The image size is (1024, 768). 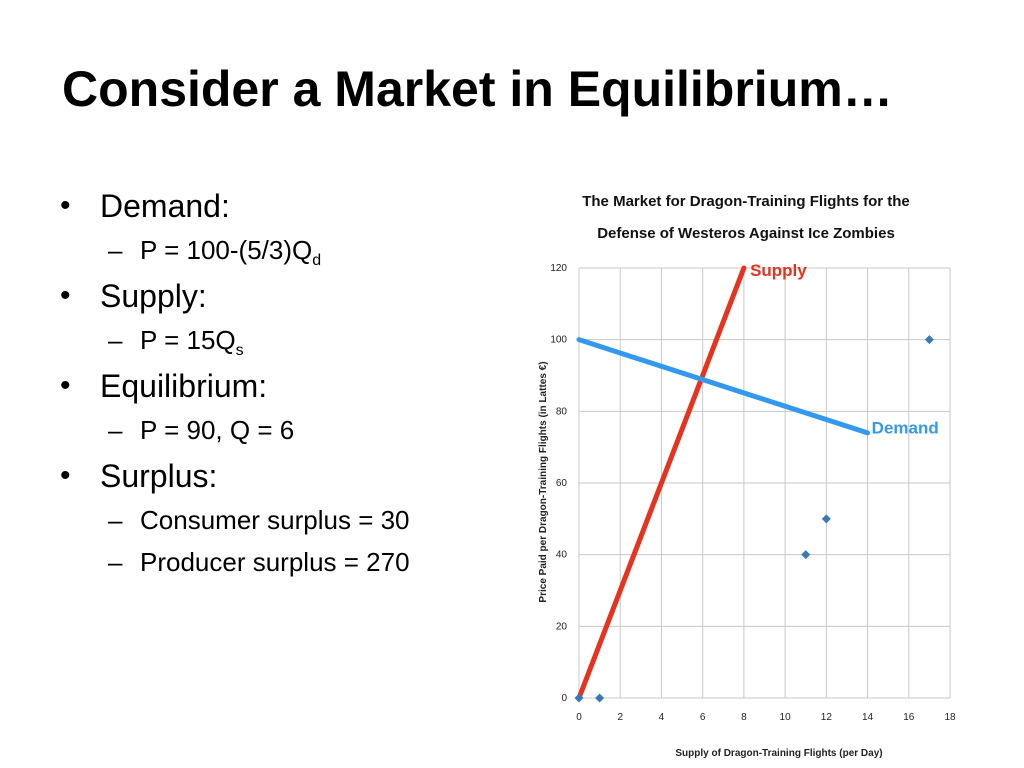 I want to click on x-tick-label: 12, so click(x=827, y=717).